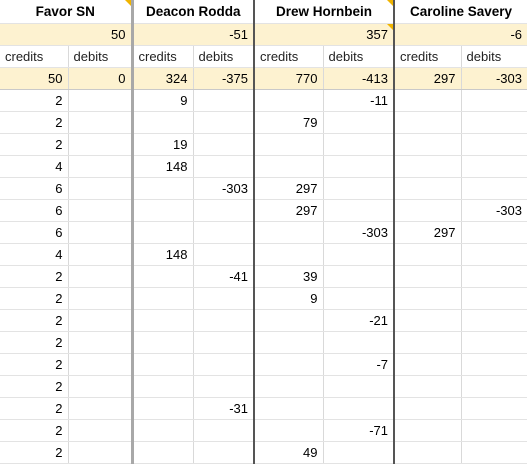 Image resolution: width=527 pixels, height=464 pixels. I want to click on credits-sum-cell: 297, so click(428, 78).